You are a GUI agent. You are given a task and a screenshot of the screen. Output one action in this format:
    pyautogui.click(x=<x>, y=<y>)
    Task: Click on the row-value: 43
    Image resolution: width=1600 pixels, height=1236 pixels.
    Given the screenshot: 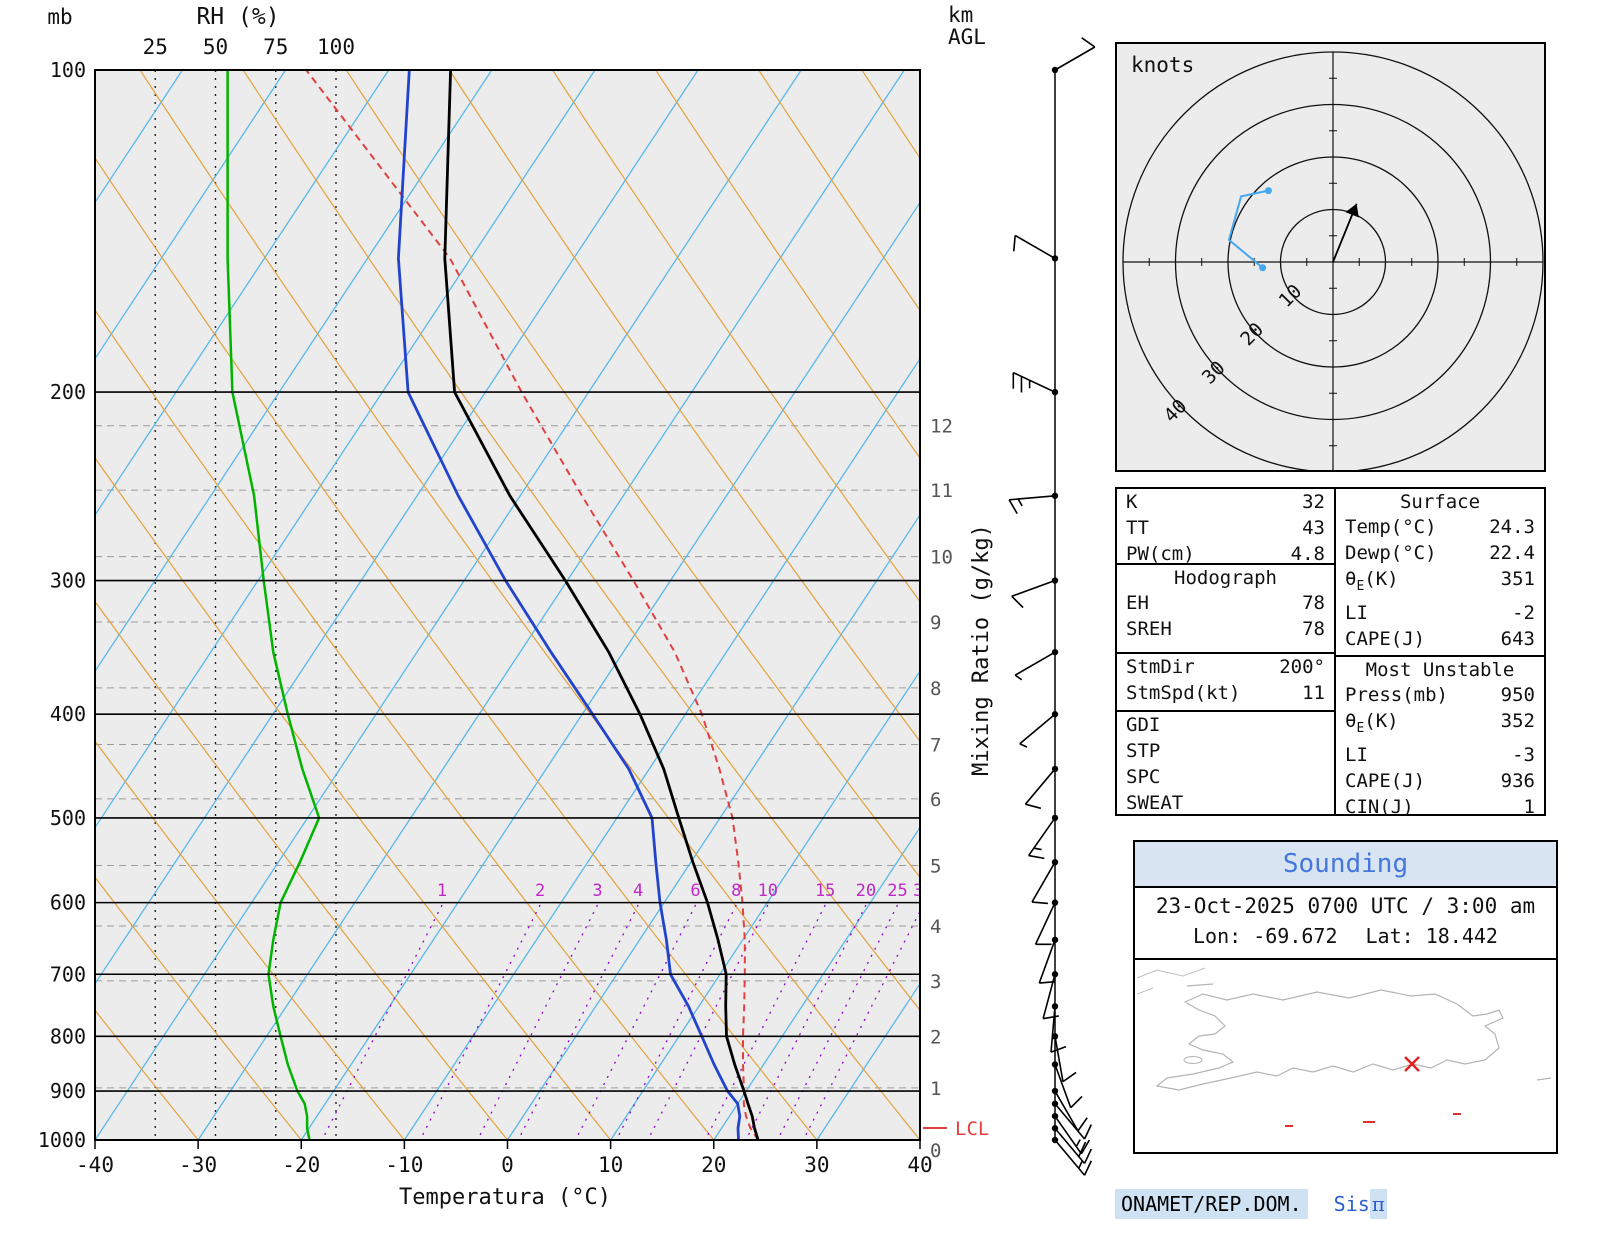 What is the action you would take?
    pyautogui.click(x=1313, y=528)
    